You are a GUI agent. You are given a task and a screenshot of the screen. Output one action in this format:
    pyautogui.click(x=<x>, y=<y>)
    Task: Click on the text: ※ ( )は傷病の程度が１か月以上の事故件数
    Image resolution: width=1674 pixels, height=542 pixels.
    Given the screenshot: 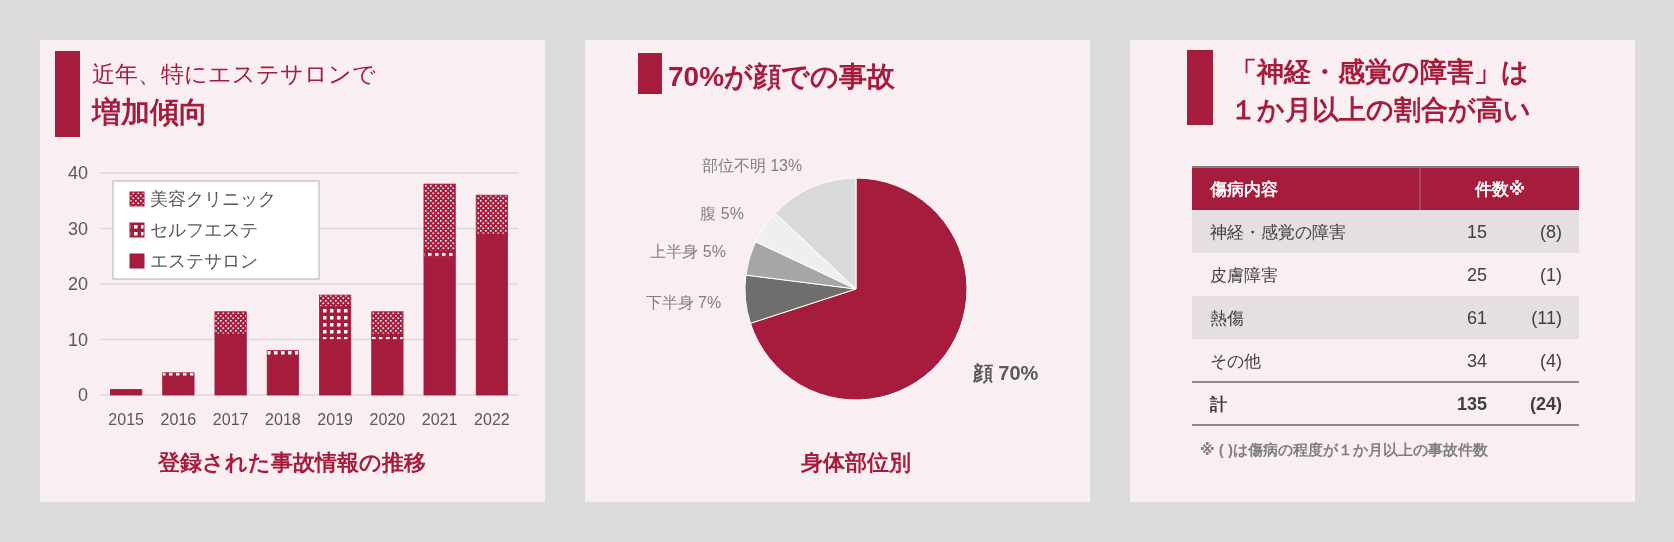 What is the action you would take?
    pyautogui.click(x=1344, y=449)
    